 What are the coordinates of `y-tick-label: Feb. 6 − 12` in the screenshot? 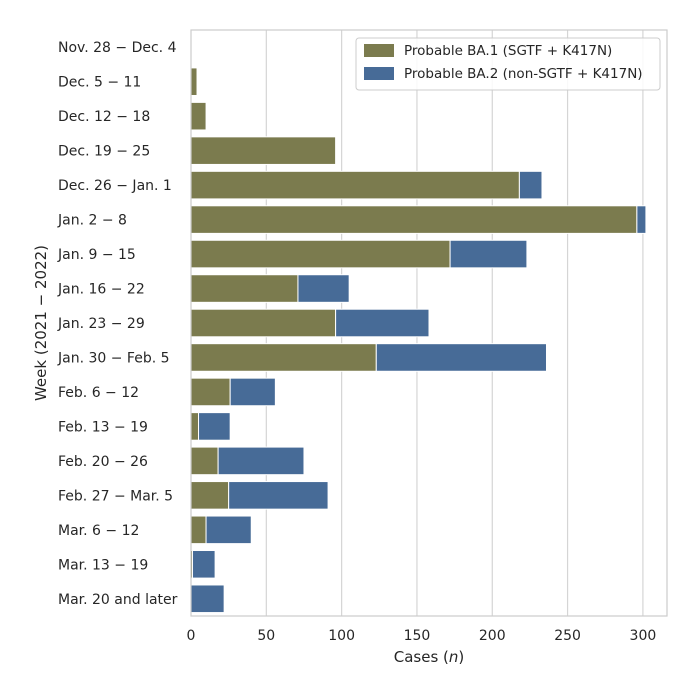 It's located at (98, 393).